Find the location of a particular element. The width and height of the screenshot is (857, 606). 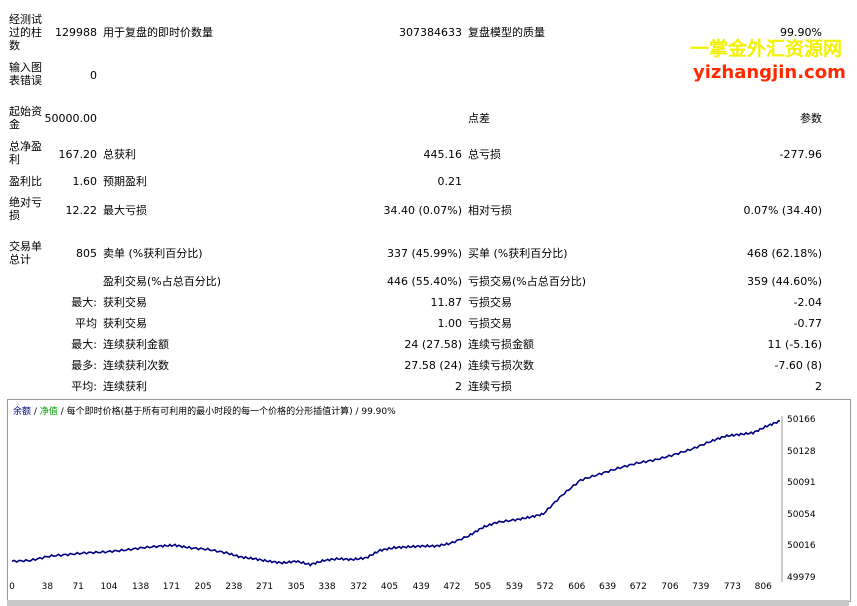

chart-scrollbar is located at coordinates (428, 603).